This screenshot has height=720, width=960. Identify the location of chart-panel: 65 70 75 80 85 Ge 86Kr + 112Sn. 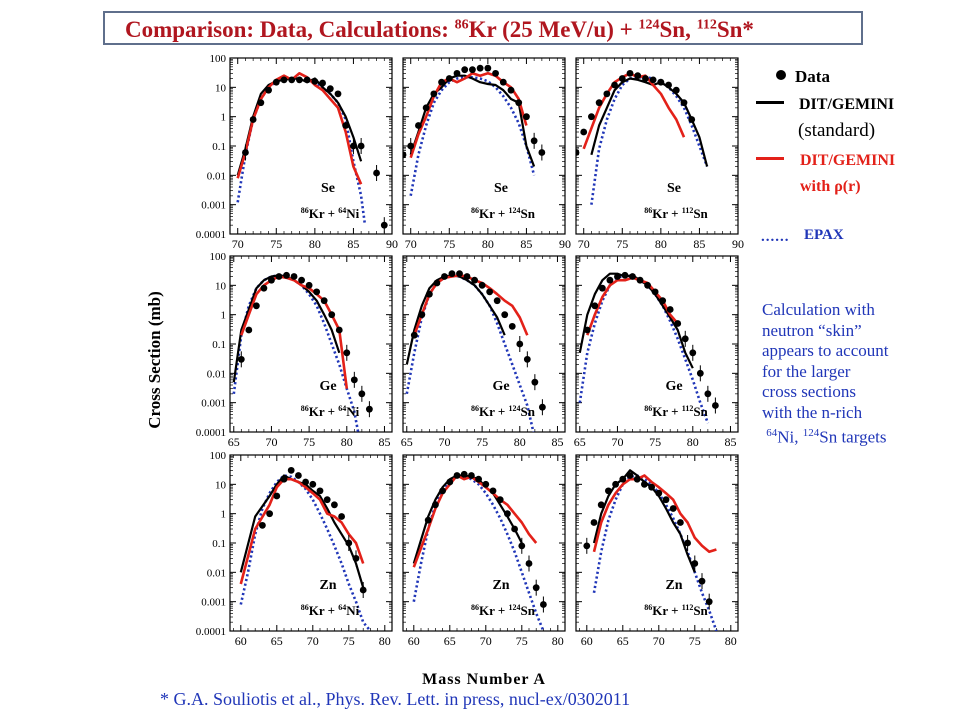
(656, 352).